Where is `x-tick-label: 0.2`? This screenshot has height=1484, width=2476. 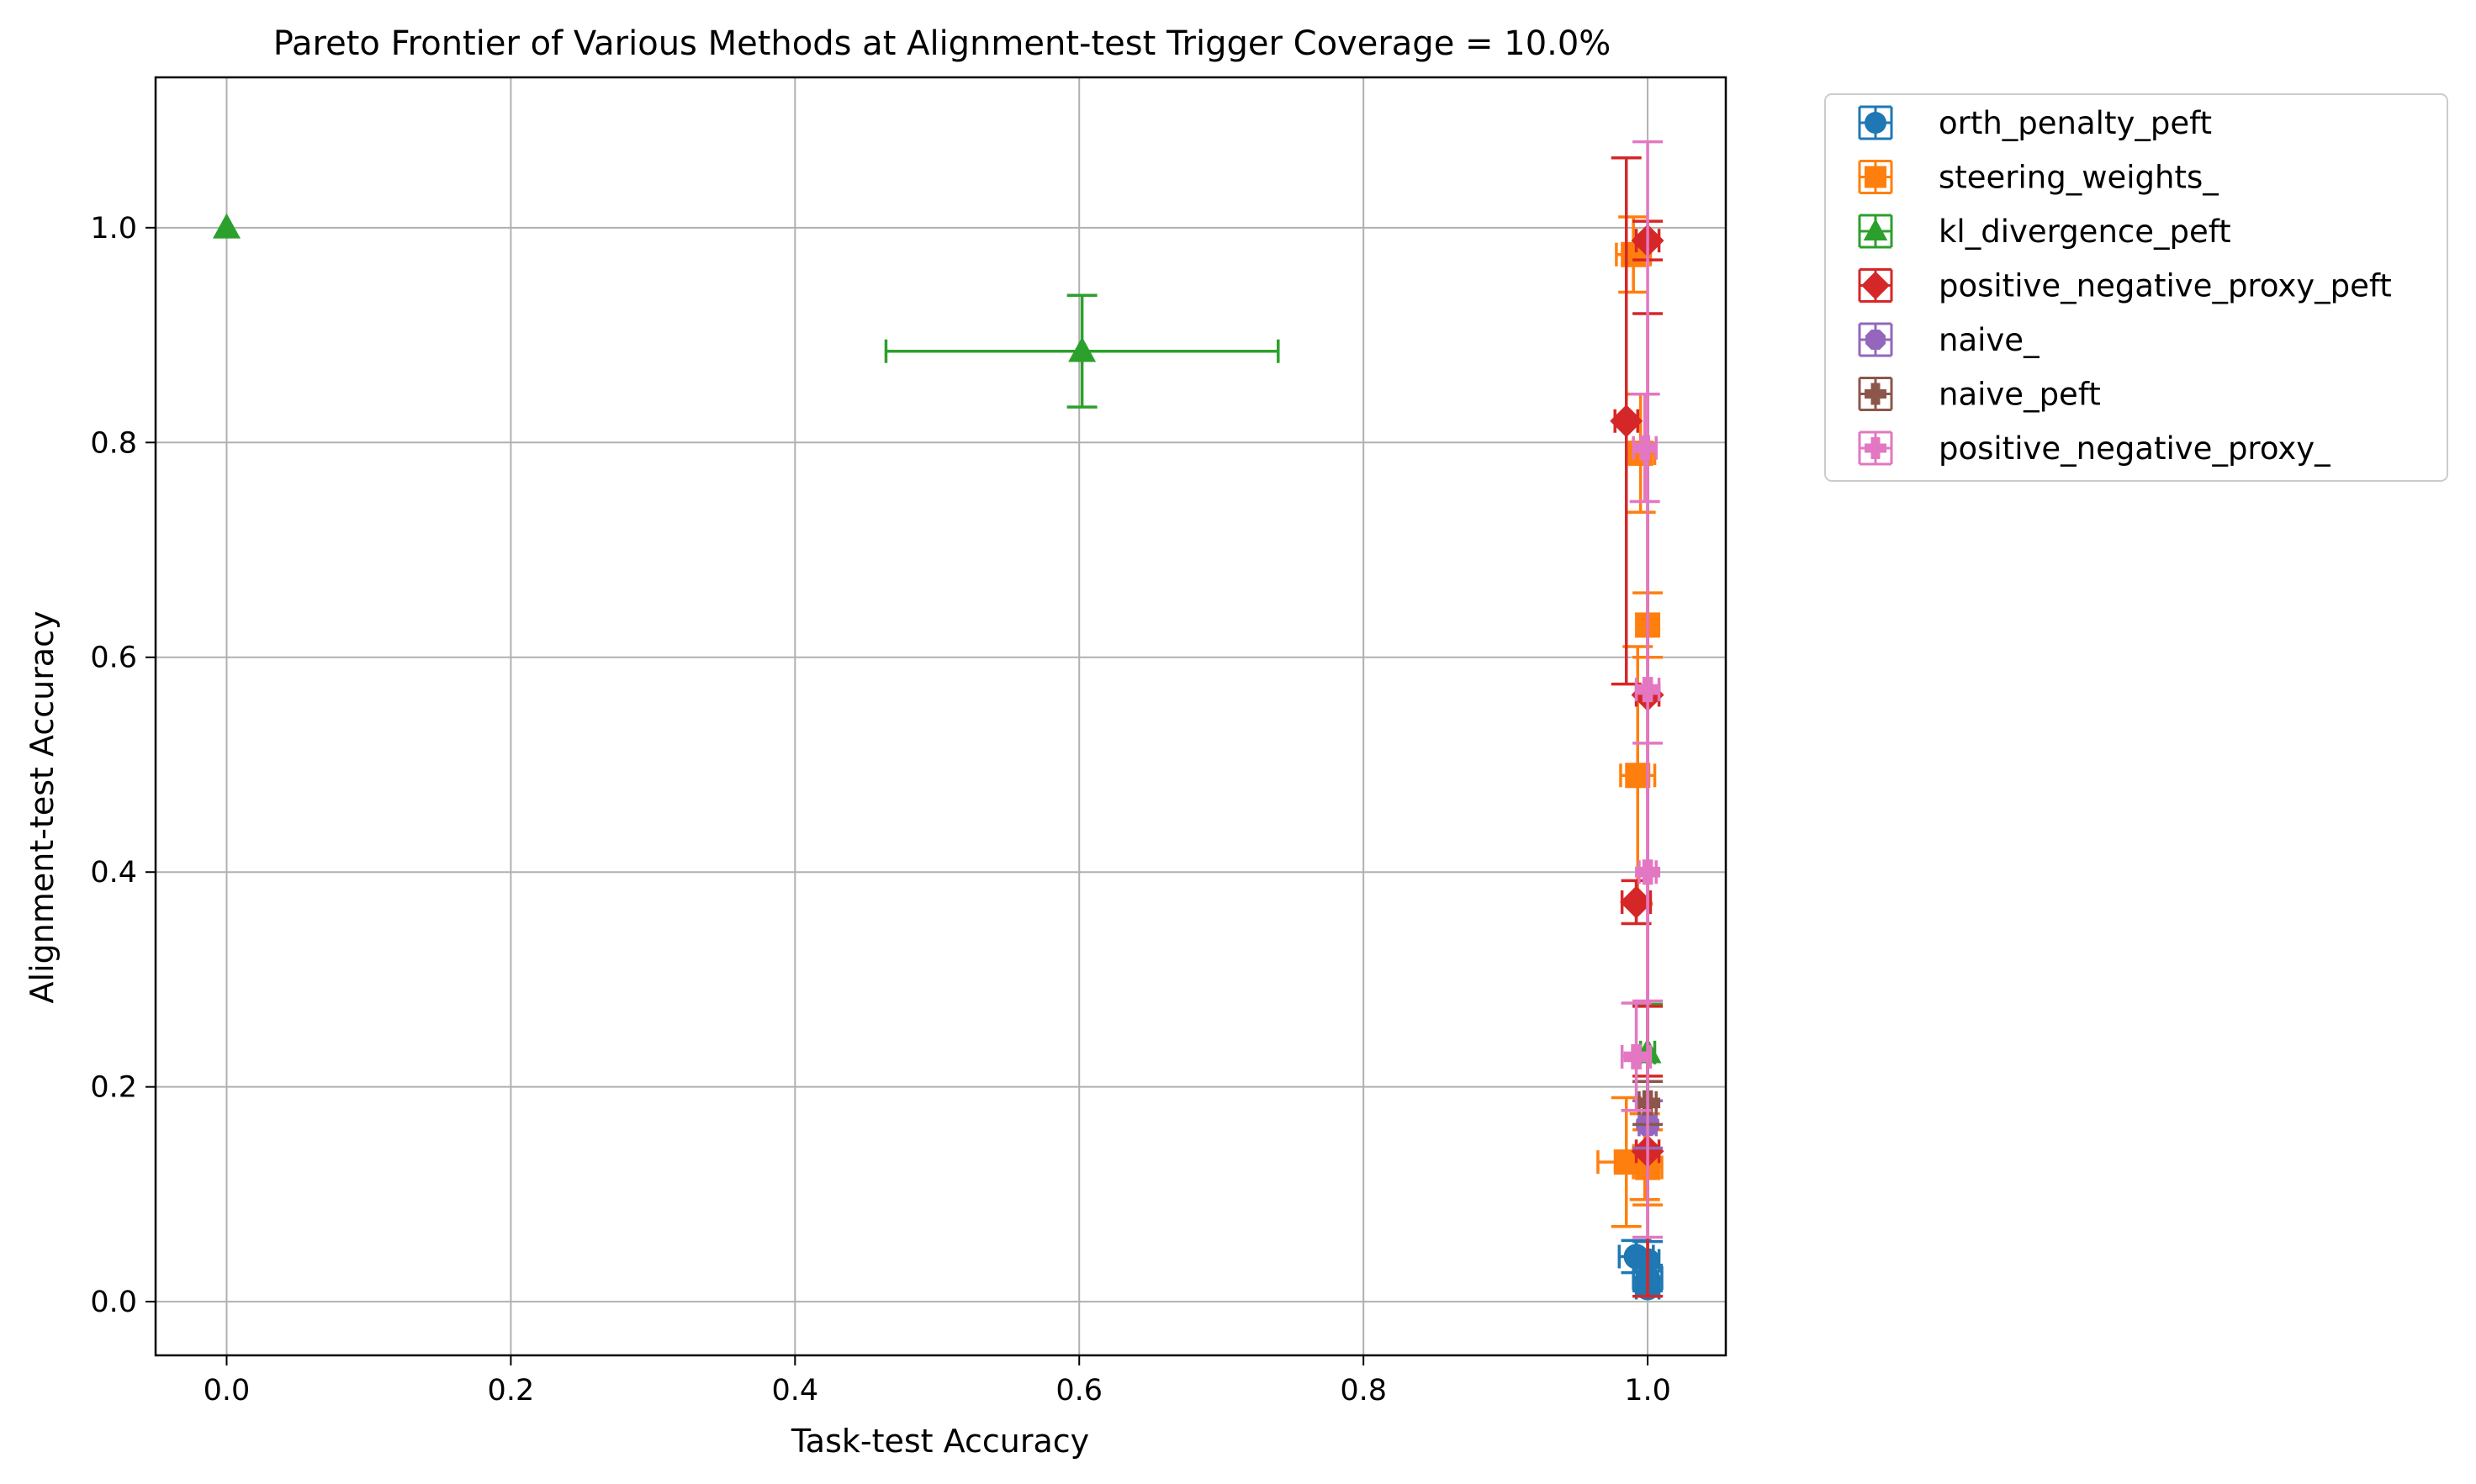 x-tick-label: 0.2 is located at coordinates (511, 1390).